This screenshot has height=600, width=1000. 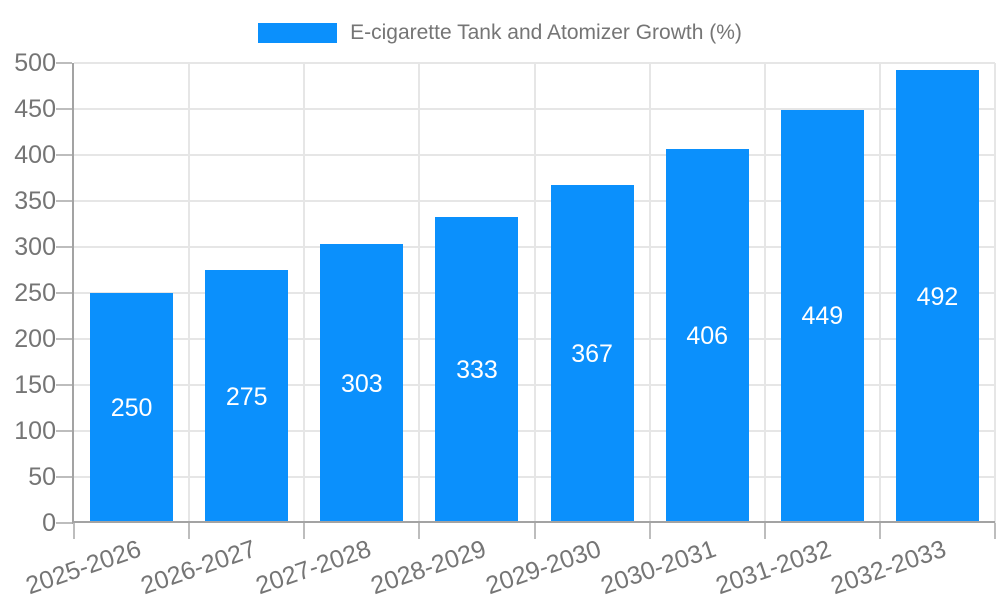 What do you see at coordinates (546, 32) in the screenshot?
I see `legend-label: E-cigarette Tank and Atomizer Growth (%)` at bounding box center [546, 32].